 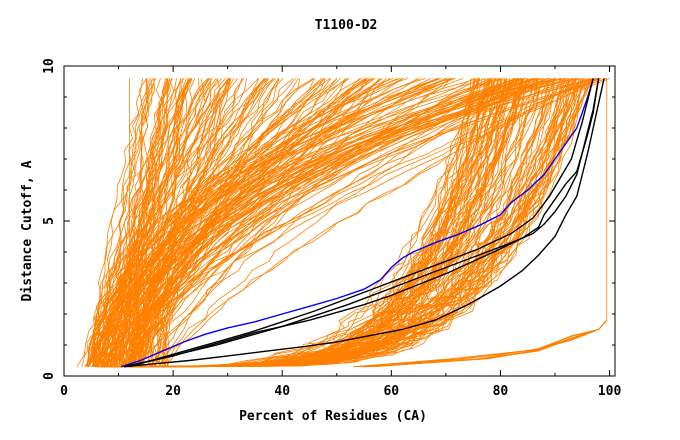 What do you see at coordinates (346, 25) in the screenshot?
I see `chart-title: T1100-D2` at bounding box center [346, 25].